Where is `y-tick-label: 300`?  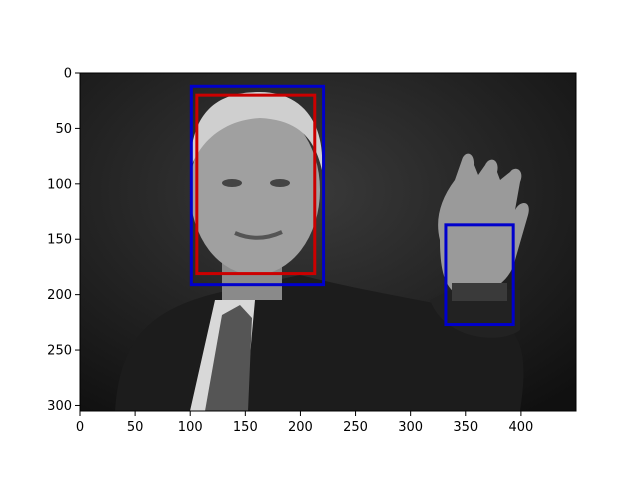
y-tick-label: 300 is located at coordinates (59, 406).